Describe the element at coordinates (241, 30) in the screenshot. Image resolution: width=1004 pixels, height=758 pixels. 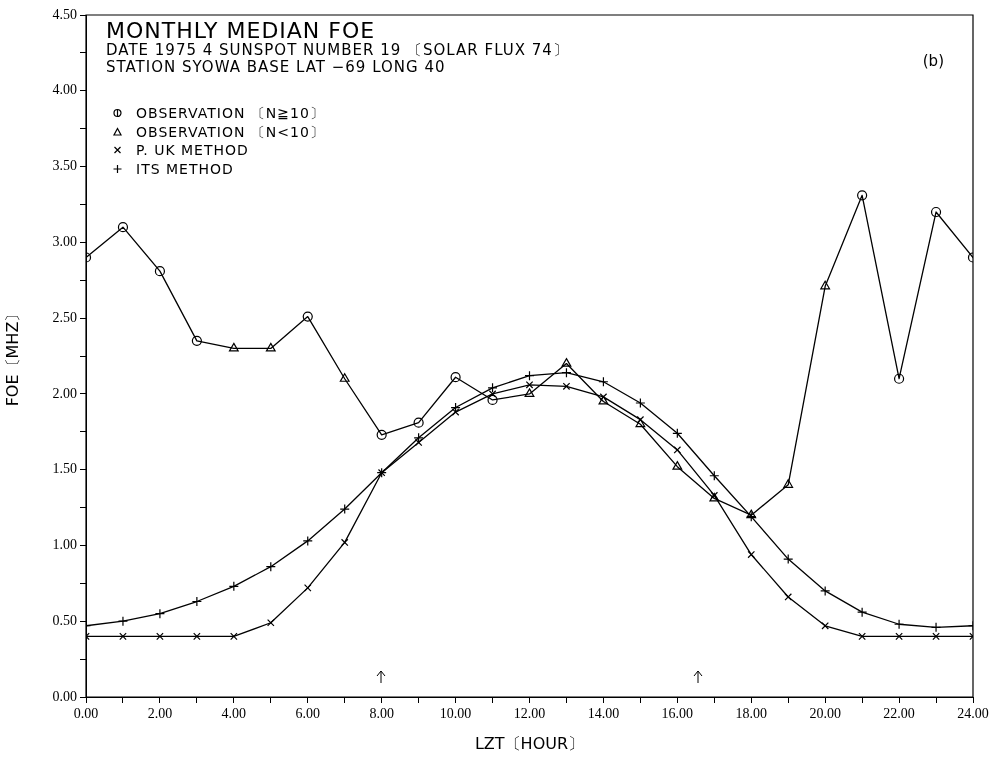
I see `chart-title: MONTHLY MEDIAN FOE` at that location.